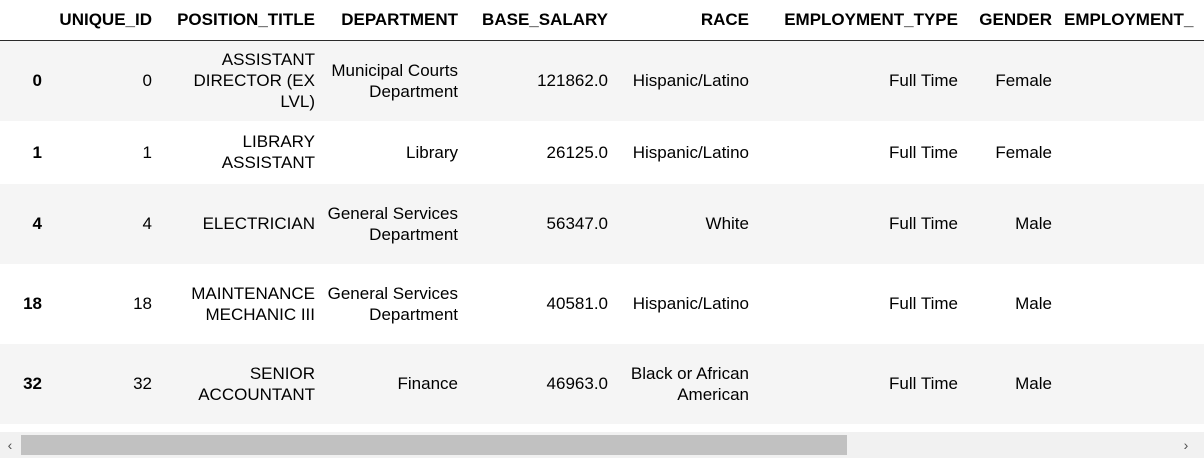 Image resolution: width=1204 pixels, height=465 pixels. I want to click on cell-unique-id: 1, so click(147, 152).